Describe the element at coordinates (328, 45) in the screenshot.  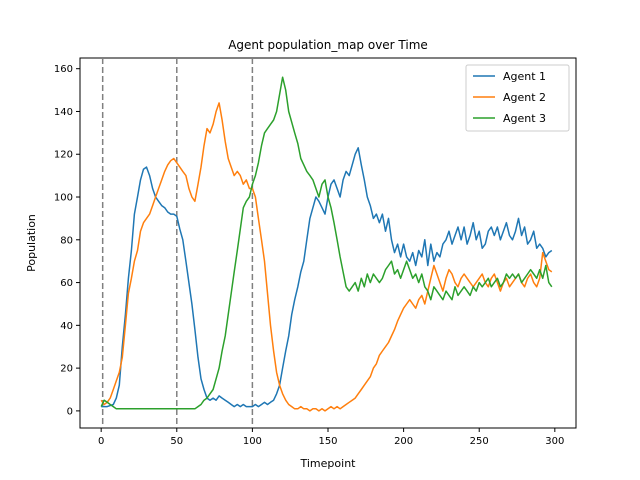
I see `chart-title: Agent population_map over Time` at that location.